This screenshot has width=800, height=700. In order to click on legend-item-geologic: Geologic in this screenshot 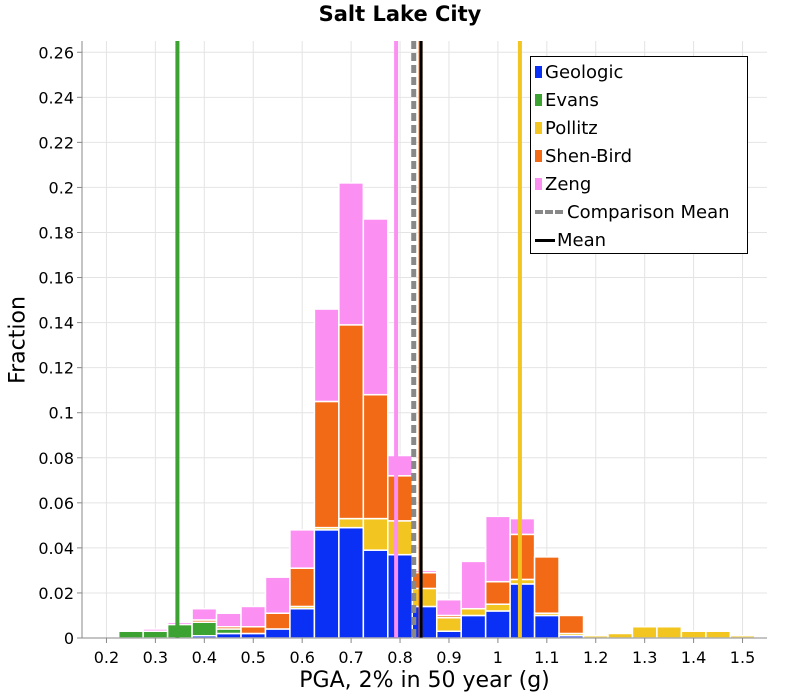, I will do `click(579, 72)`.